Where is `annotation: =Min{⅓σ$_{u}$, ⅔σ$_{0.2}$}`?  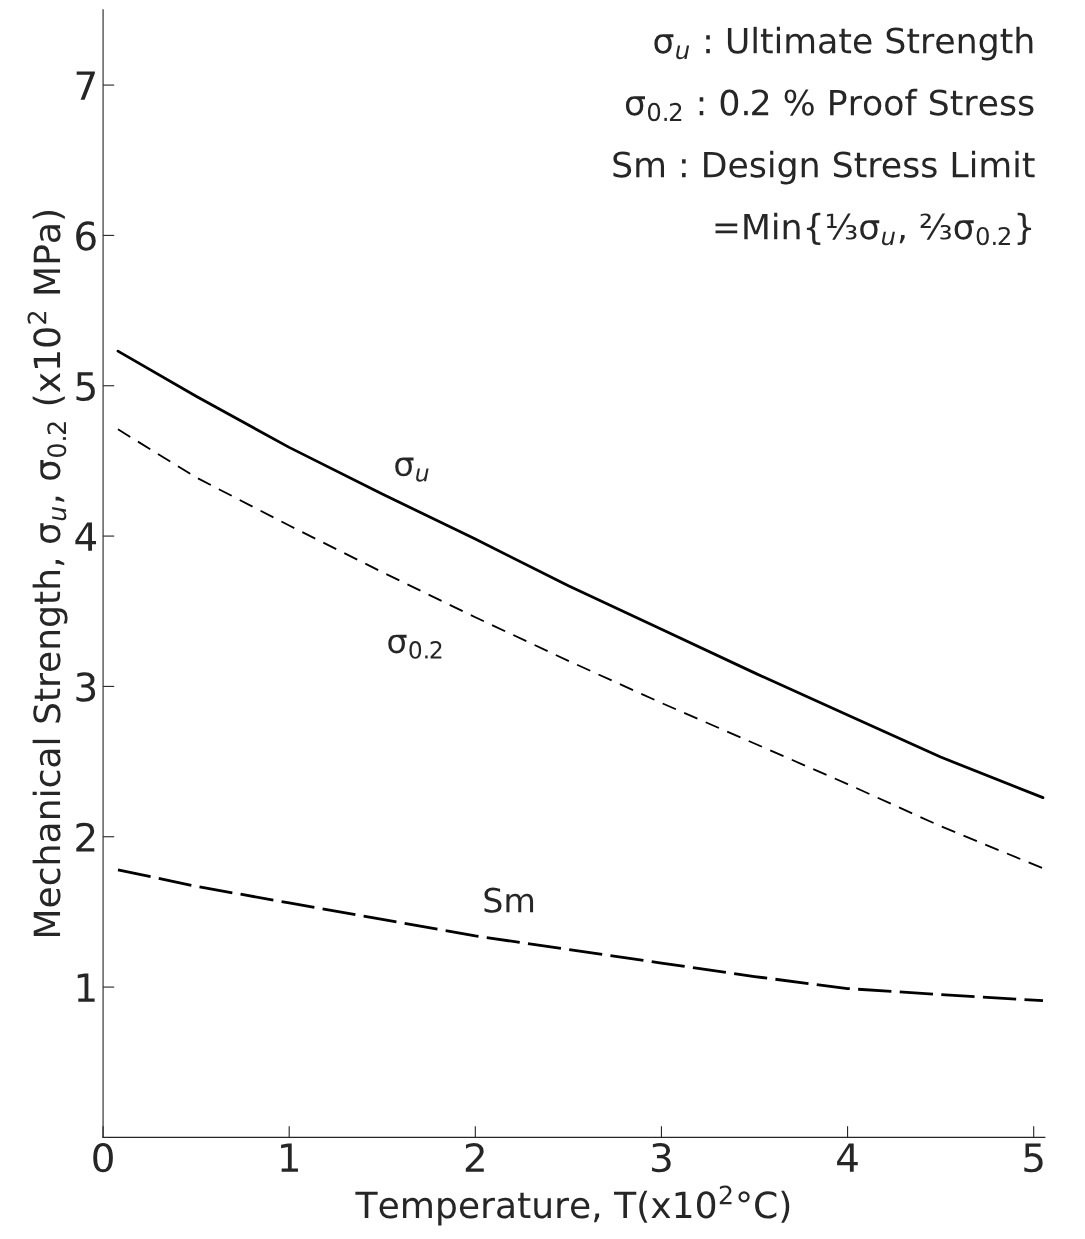 annotation: =Min{⅓σ$_{u}$, ⅔σ$_{0.2}$} is located at coordinates (873, 229).